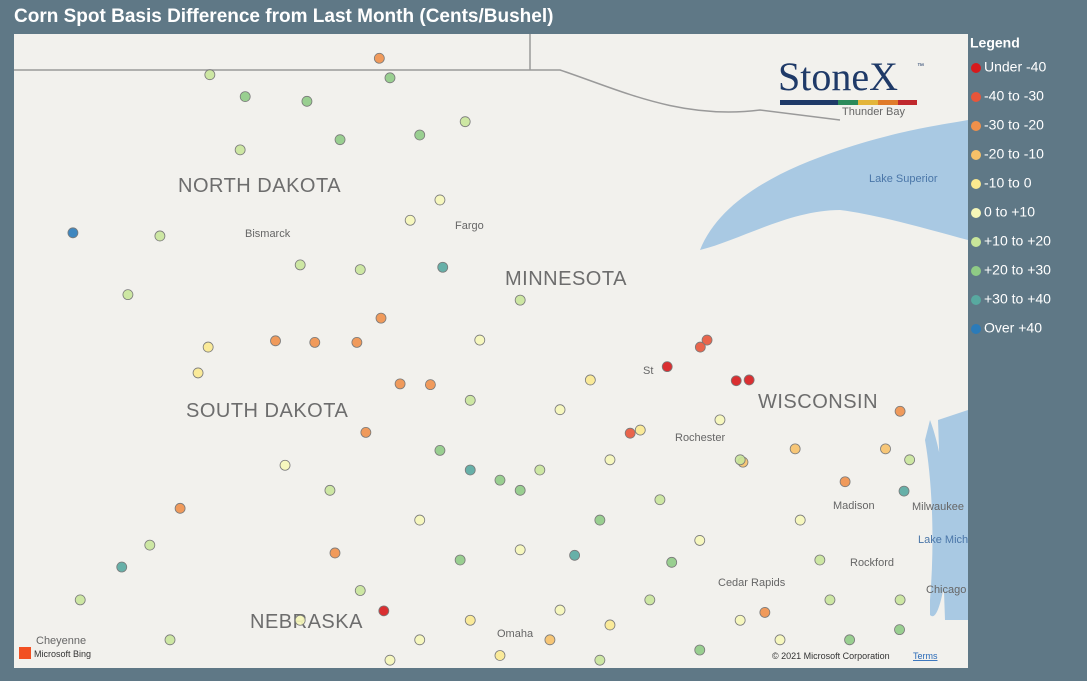  What do you see at coordinates (1017, 241) in the screenshot?
I see `legend-label: +10 to +20` at bounding box center [1017, 241].